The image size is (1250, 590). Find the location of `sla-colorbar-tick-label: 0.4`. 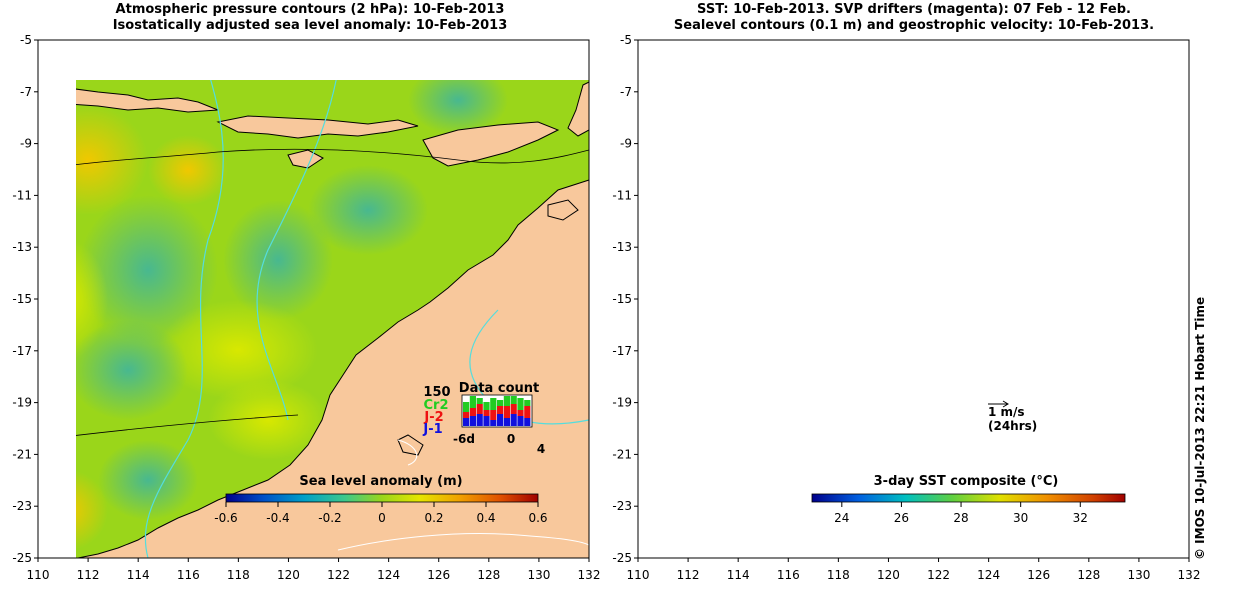

sla-colorbar-tick-label: 0.4 is located at coordinates (485, 518).